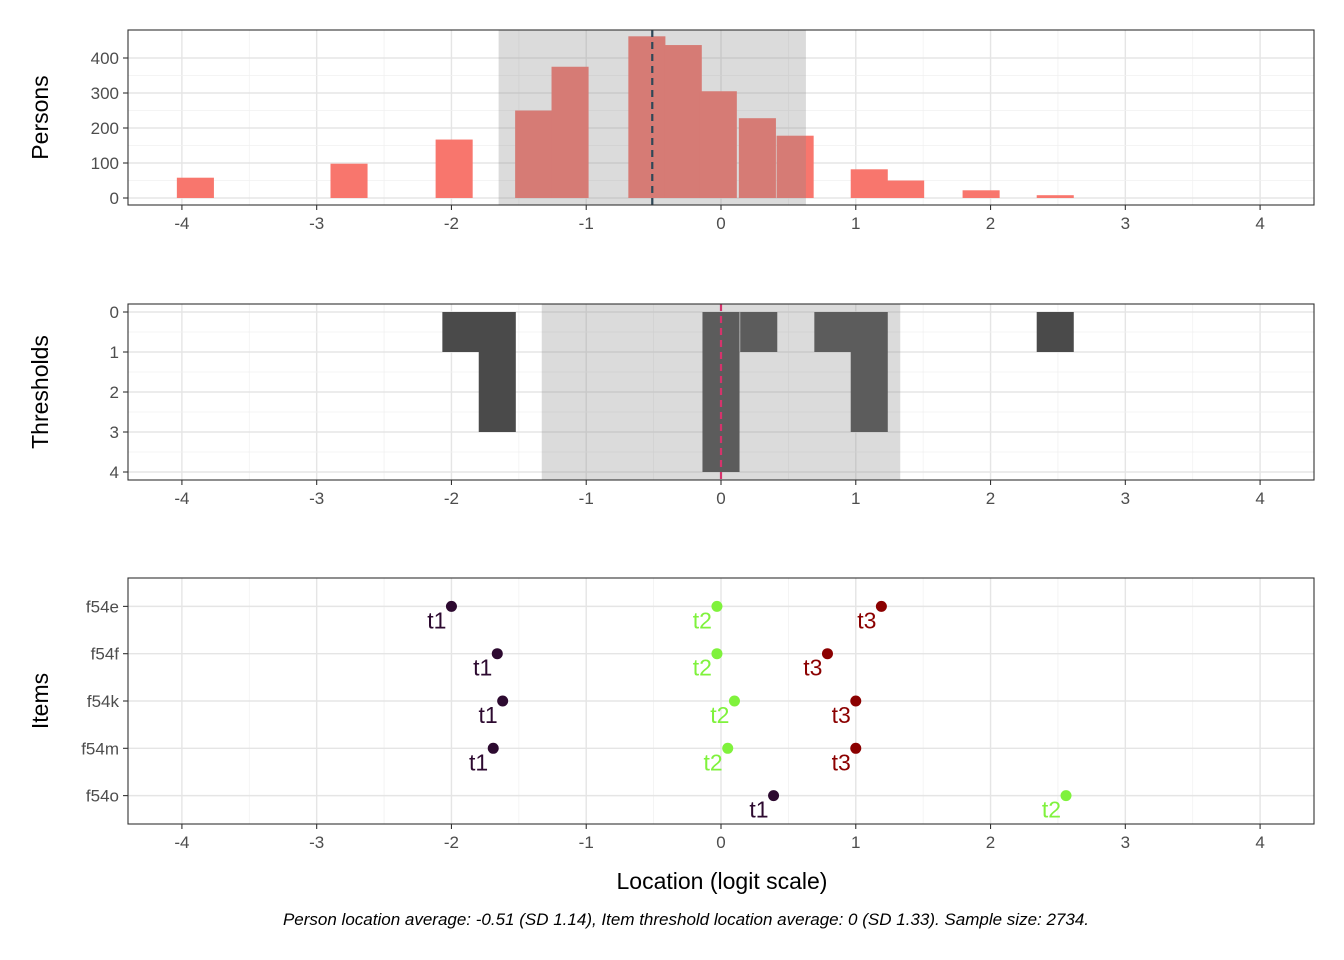 This screenshot has height=960, width=1344. I want to click on item-label-f54k: f54k, so click(103, 701).